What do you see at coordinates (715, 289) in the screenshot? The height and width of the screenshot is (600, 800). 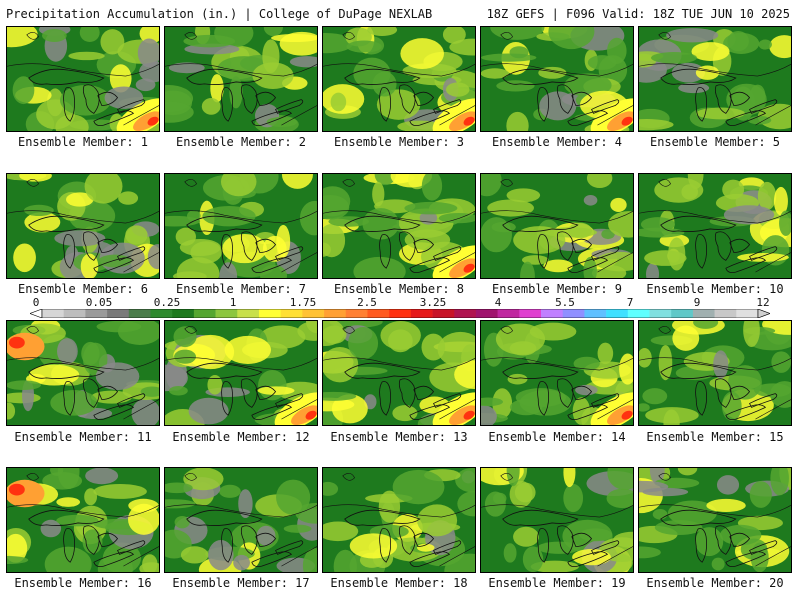 I see `ensemble-member-label: Ensemble Member: 10` at bounding box center [715, 289].